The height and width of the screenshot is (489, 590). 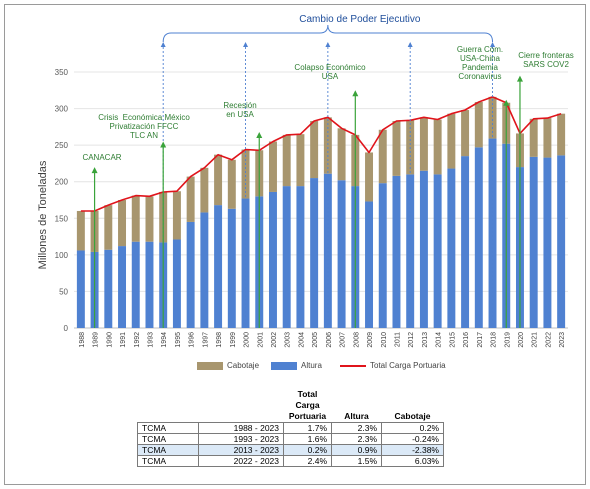 What do you see at coordinates (479, 76) in the screenshot?
I see `event-label-line: Coronavirus` at bounding box center [479, 76].